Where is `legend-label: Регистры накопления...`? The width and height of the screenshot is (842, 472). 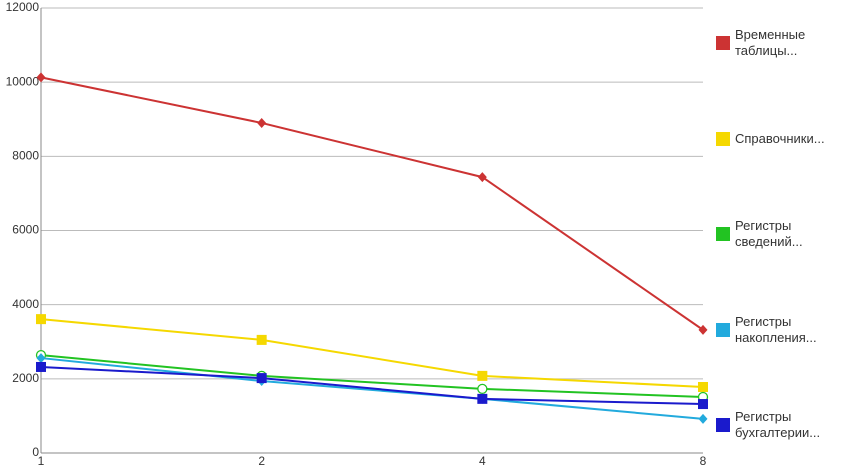
legend-label: Регистры накопления... is located at coordinates (776, 329).